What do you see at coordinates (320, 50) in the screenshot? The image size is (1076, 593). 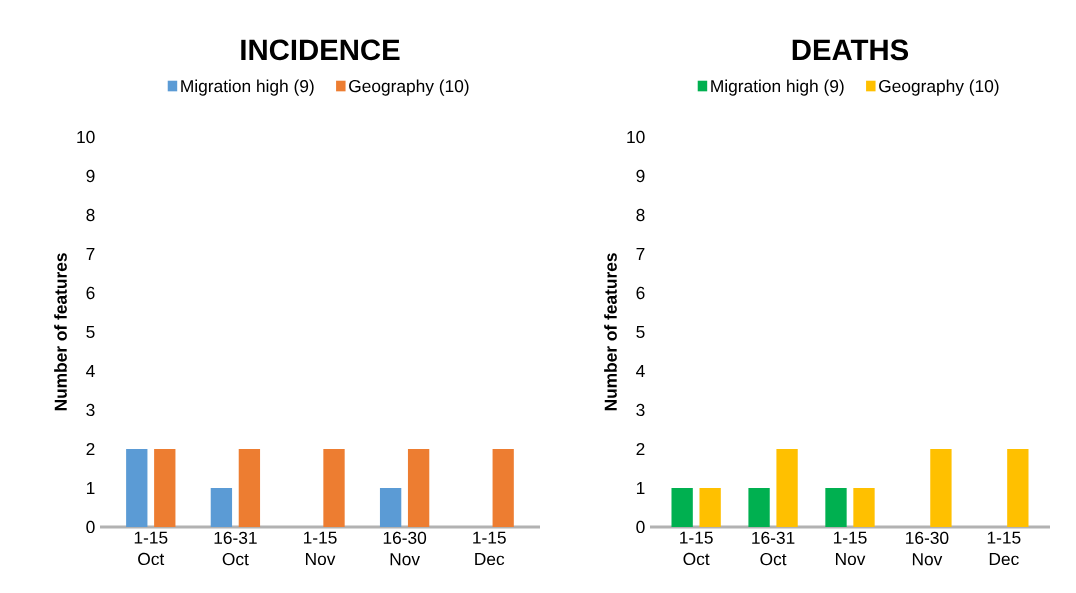 I see `chart-title: INCIDENCE` at bounding box center [320, 50].